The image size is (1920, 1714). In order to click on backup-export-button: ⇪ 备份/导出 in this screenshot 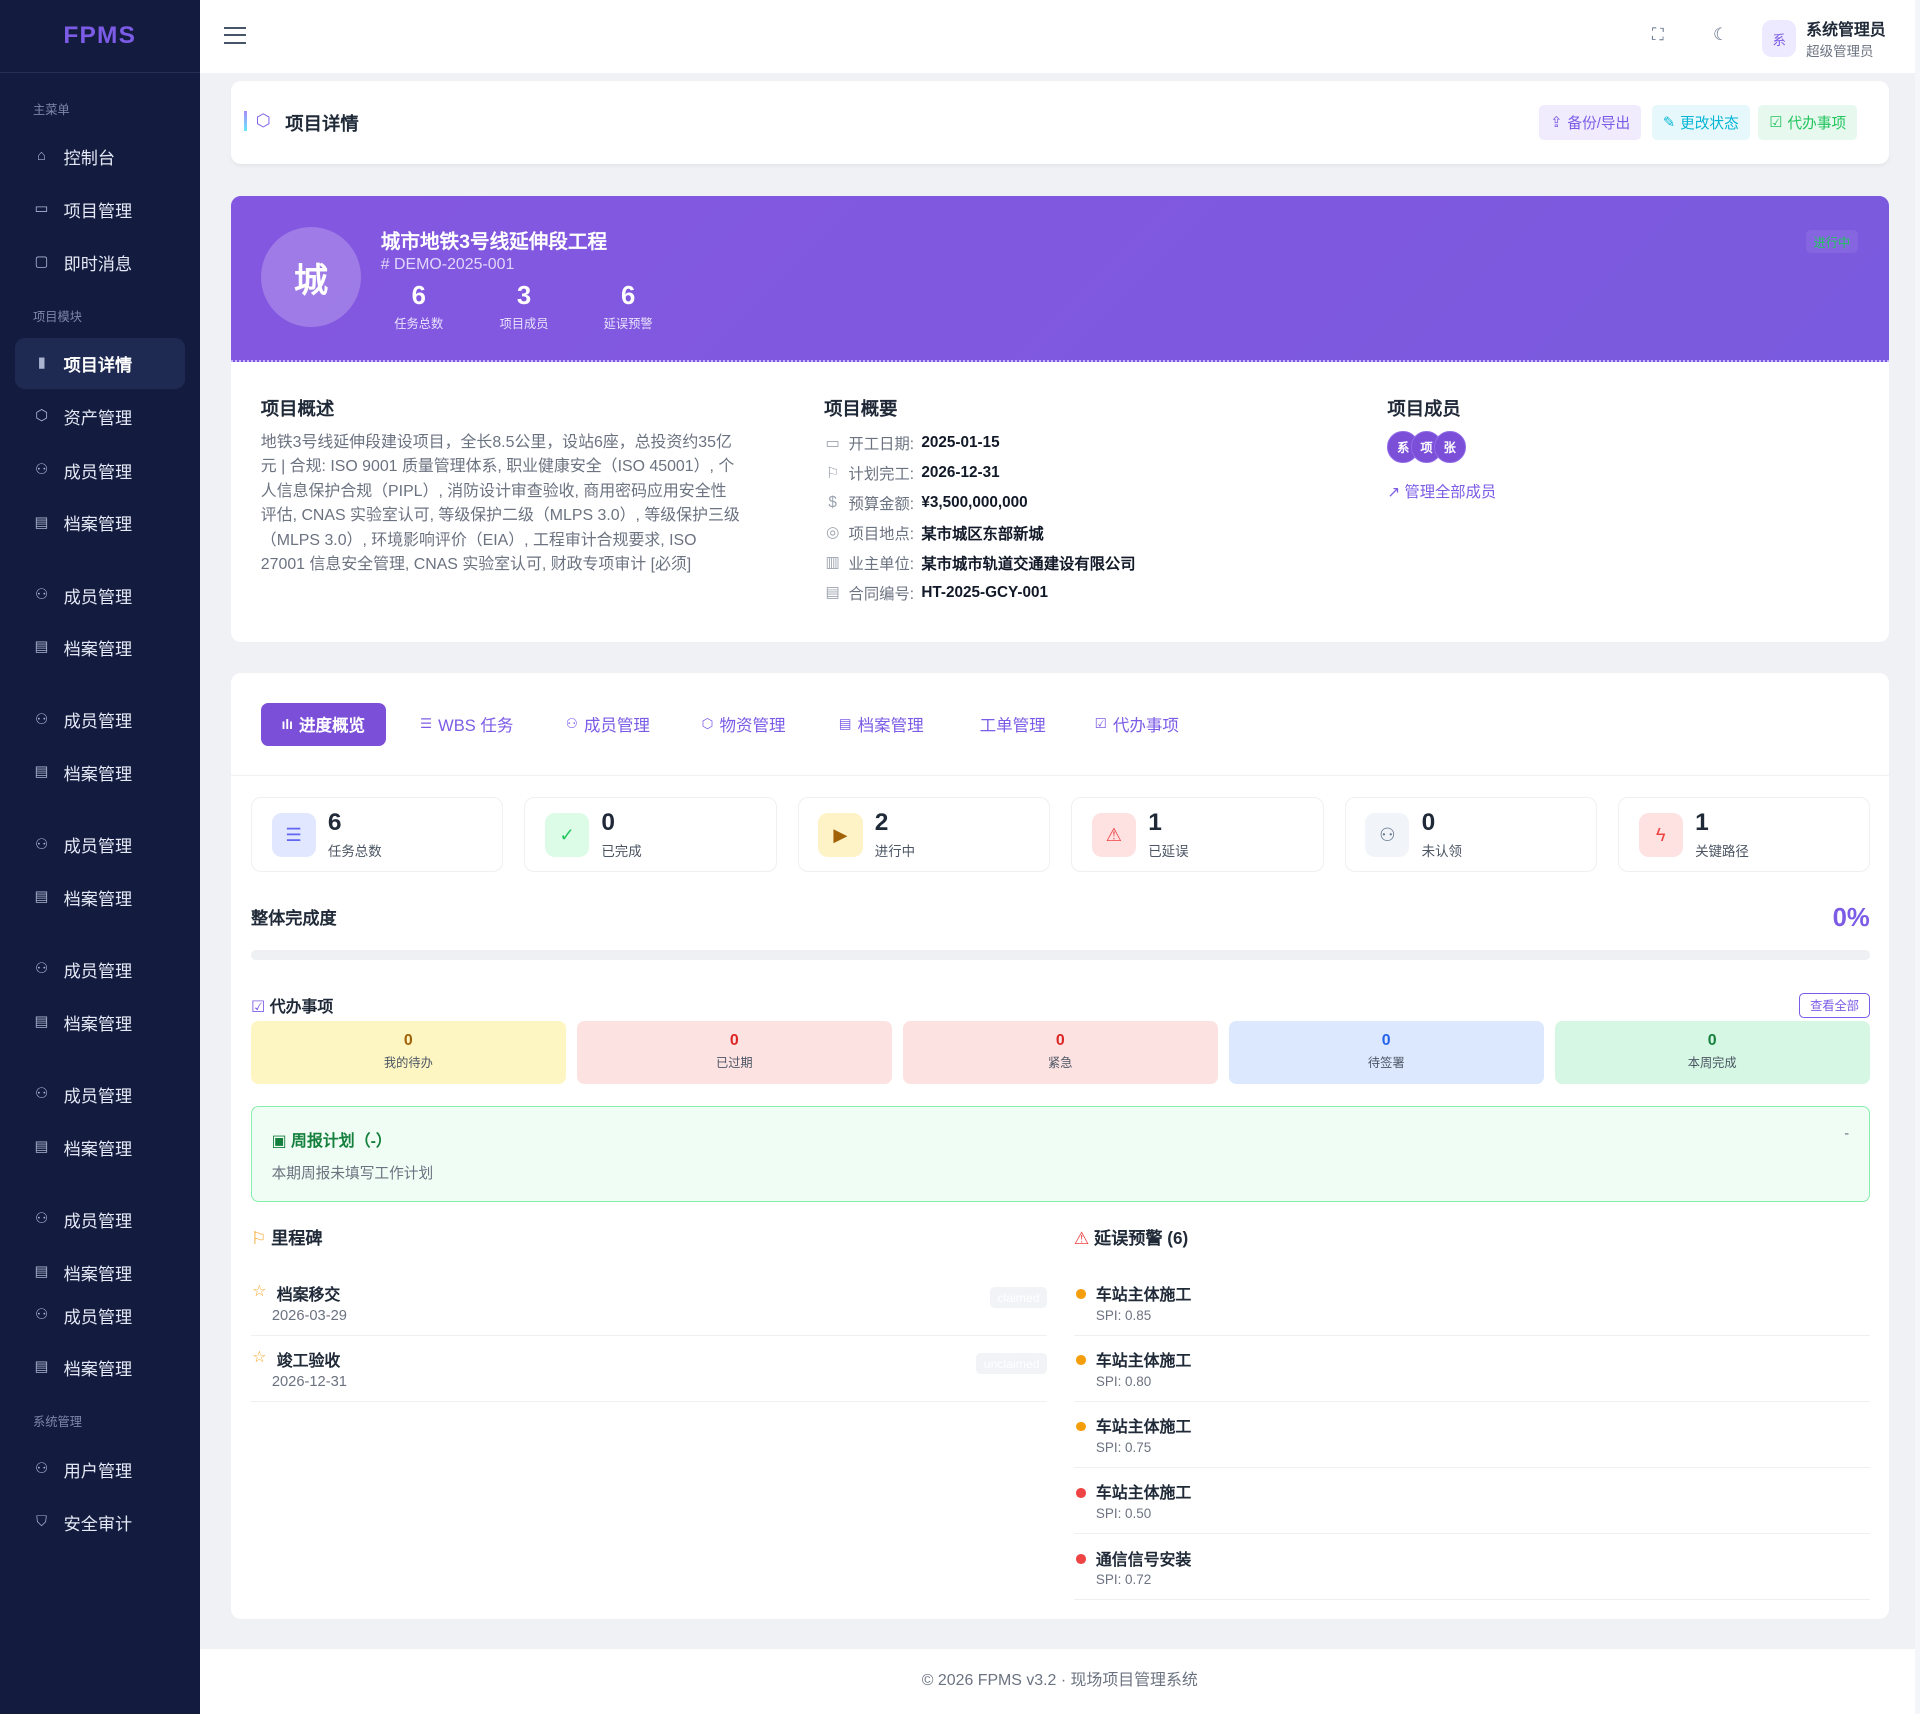, I will do `click(1590, 122)`.